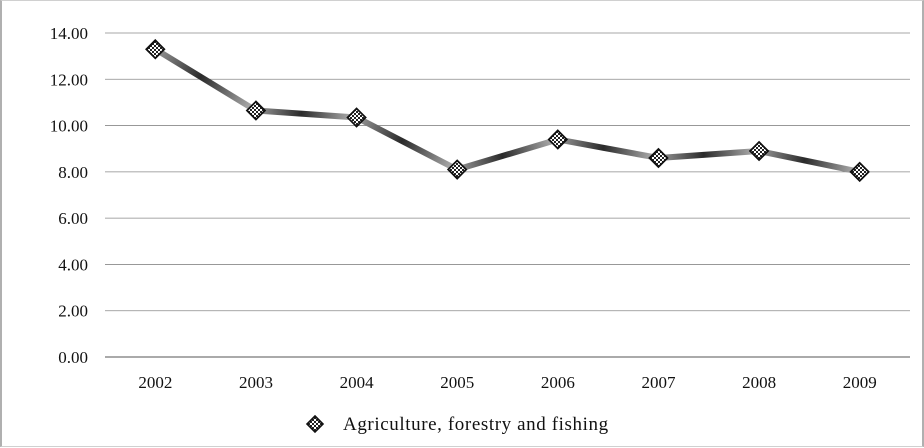 The width and height of the screenshot is (924, 448). What do you see at coordinates (69, 33) in the screenshot?
I see `y-tick-label: 14.00` at bounding box center [69, 33].